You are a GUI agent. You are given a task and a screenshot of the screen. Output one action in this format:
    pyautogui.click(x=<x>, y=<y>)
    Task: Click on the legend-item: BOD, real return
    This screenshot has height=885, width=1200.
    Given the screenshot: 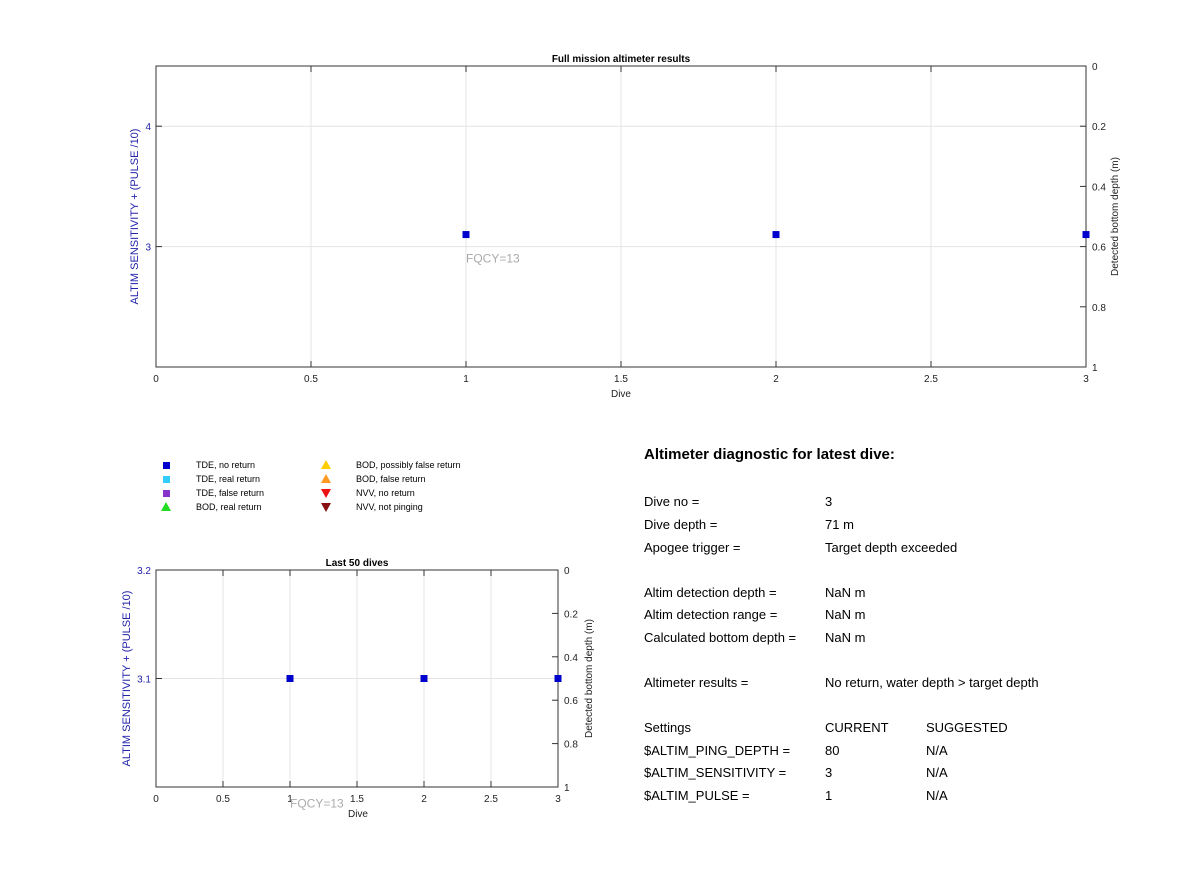 What is the action you would take?
    pyautogui.click(x=211, y=506)
    